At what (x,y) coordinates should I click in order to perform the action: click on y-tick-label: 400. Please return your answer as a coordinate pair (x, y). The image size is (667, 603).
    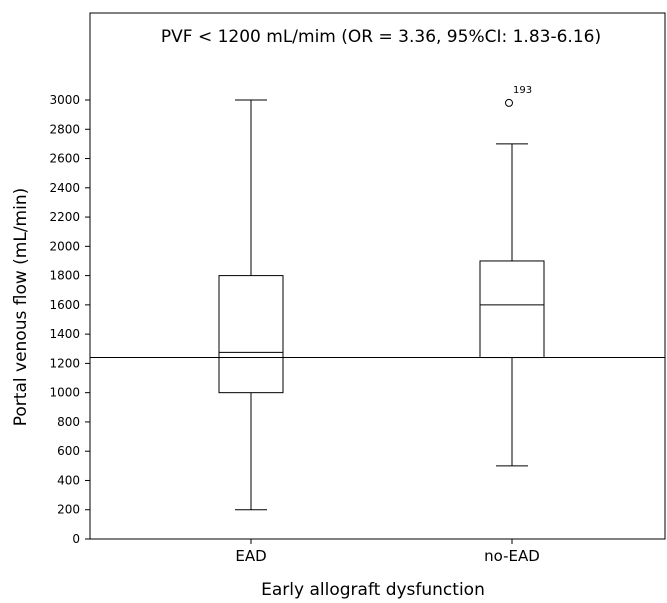
    Looking at the image, I should click on (68, 480).